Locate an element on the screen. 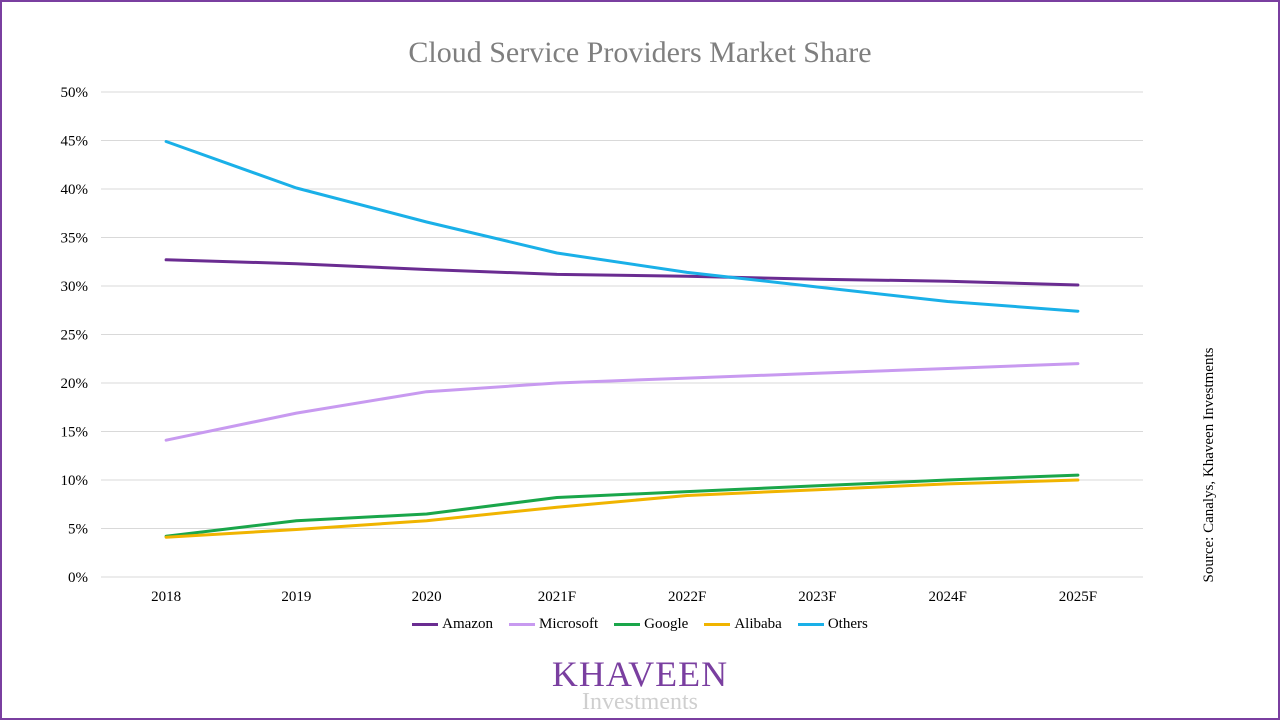 The width and height of the screenshot is (1280, 720). legend-item-alibaba: Alibaba is located at coordinates (743, 624).